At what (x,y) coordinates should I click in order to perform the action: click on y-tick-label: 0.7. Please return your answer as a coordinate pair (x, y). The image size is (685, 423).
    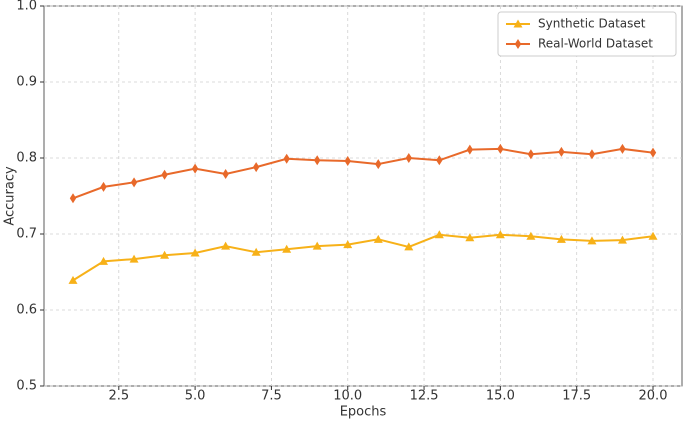
    Looking at the image, I should click on (26, 234).